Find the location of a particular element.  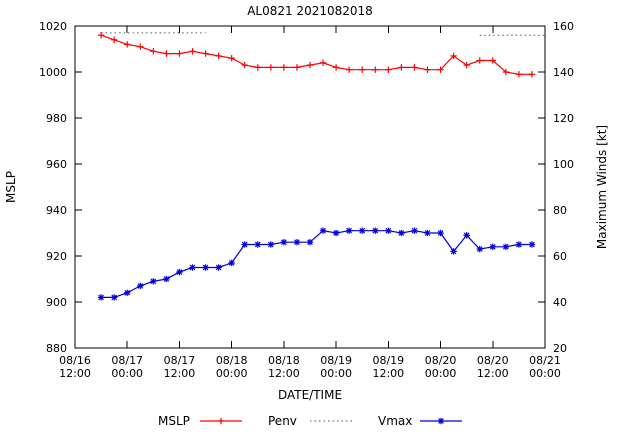

legend-sample-mslp is located at coordinates (221, 421).